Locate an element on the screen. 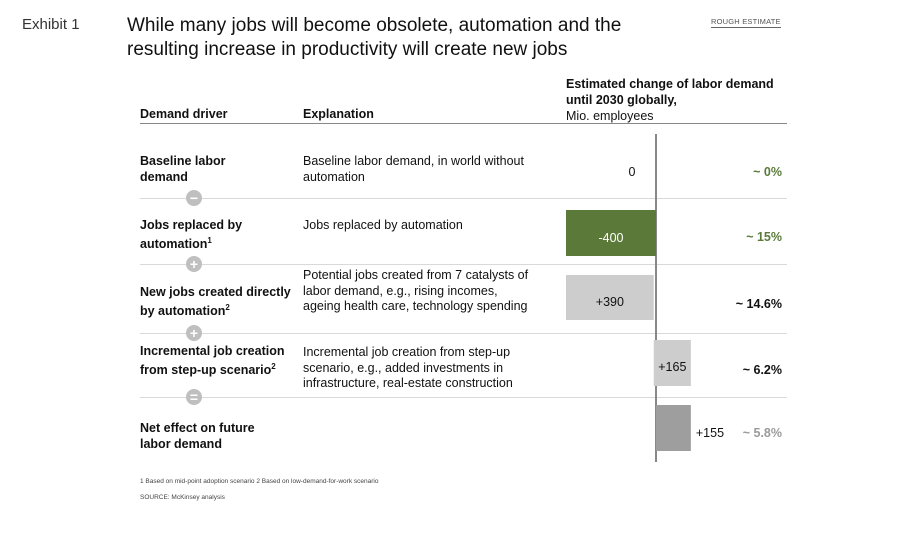  row-driver-new-jobs: New jobs created directly by automation2 is located at coordinates (220, 301).